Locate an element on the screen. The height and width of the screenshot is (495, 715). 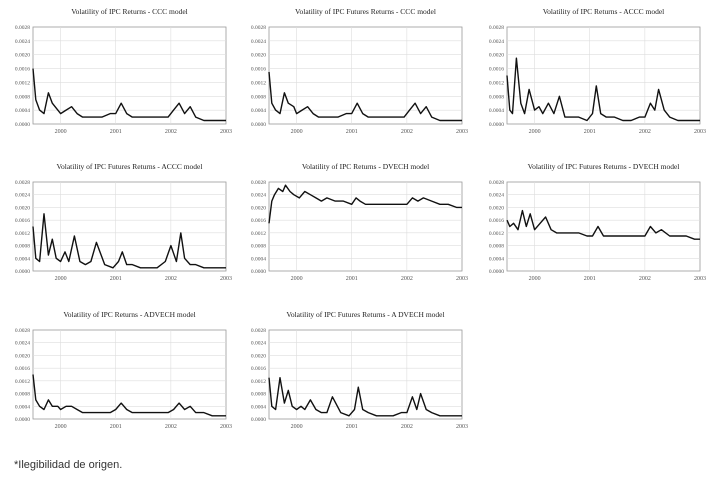
chart-title: Volatility of IPC Returns - CCC model is located at coordinates (129, 11).